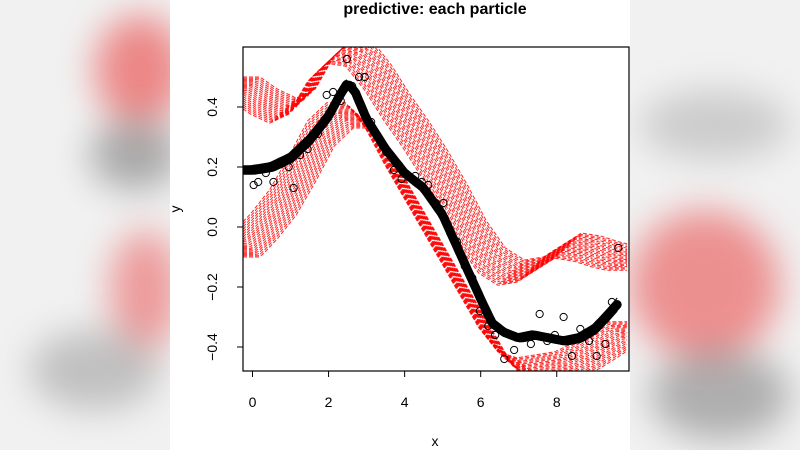  Describe the element at coordinates (212, 287) in the screenshot. I see `y-tick-label: −0.2` at that location.